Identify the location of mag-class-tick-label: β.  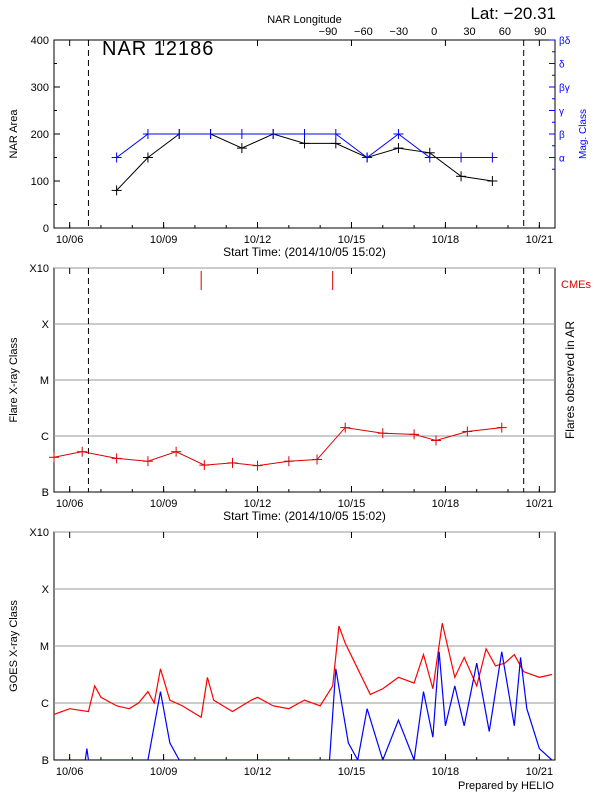
(562, 135).